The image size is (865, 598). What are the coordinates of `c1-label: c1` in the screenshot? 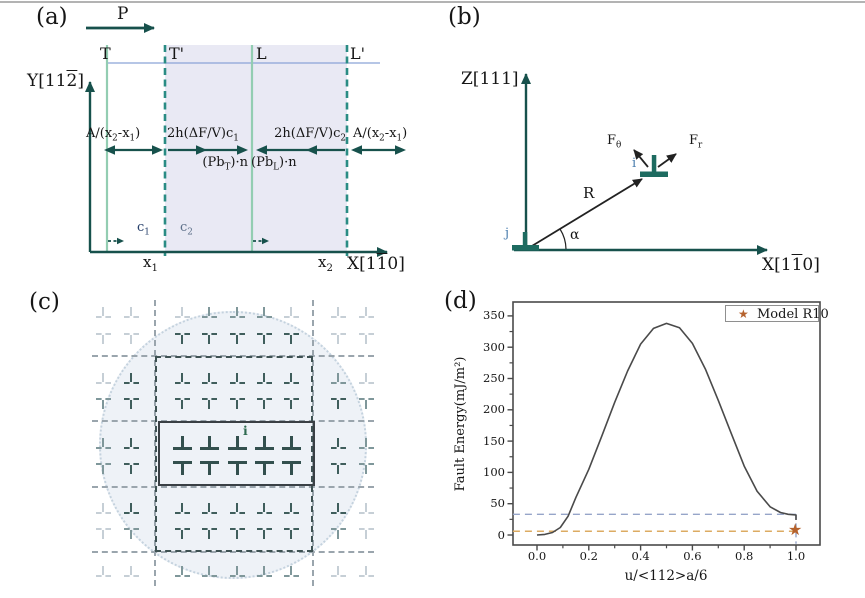 It's located at (143, 229).